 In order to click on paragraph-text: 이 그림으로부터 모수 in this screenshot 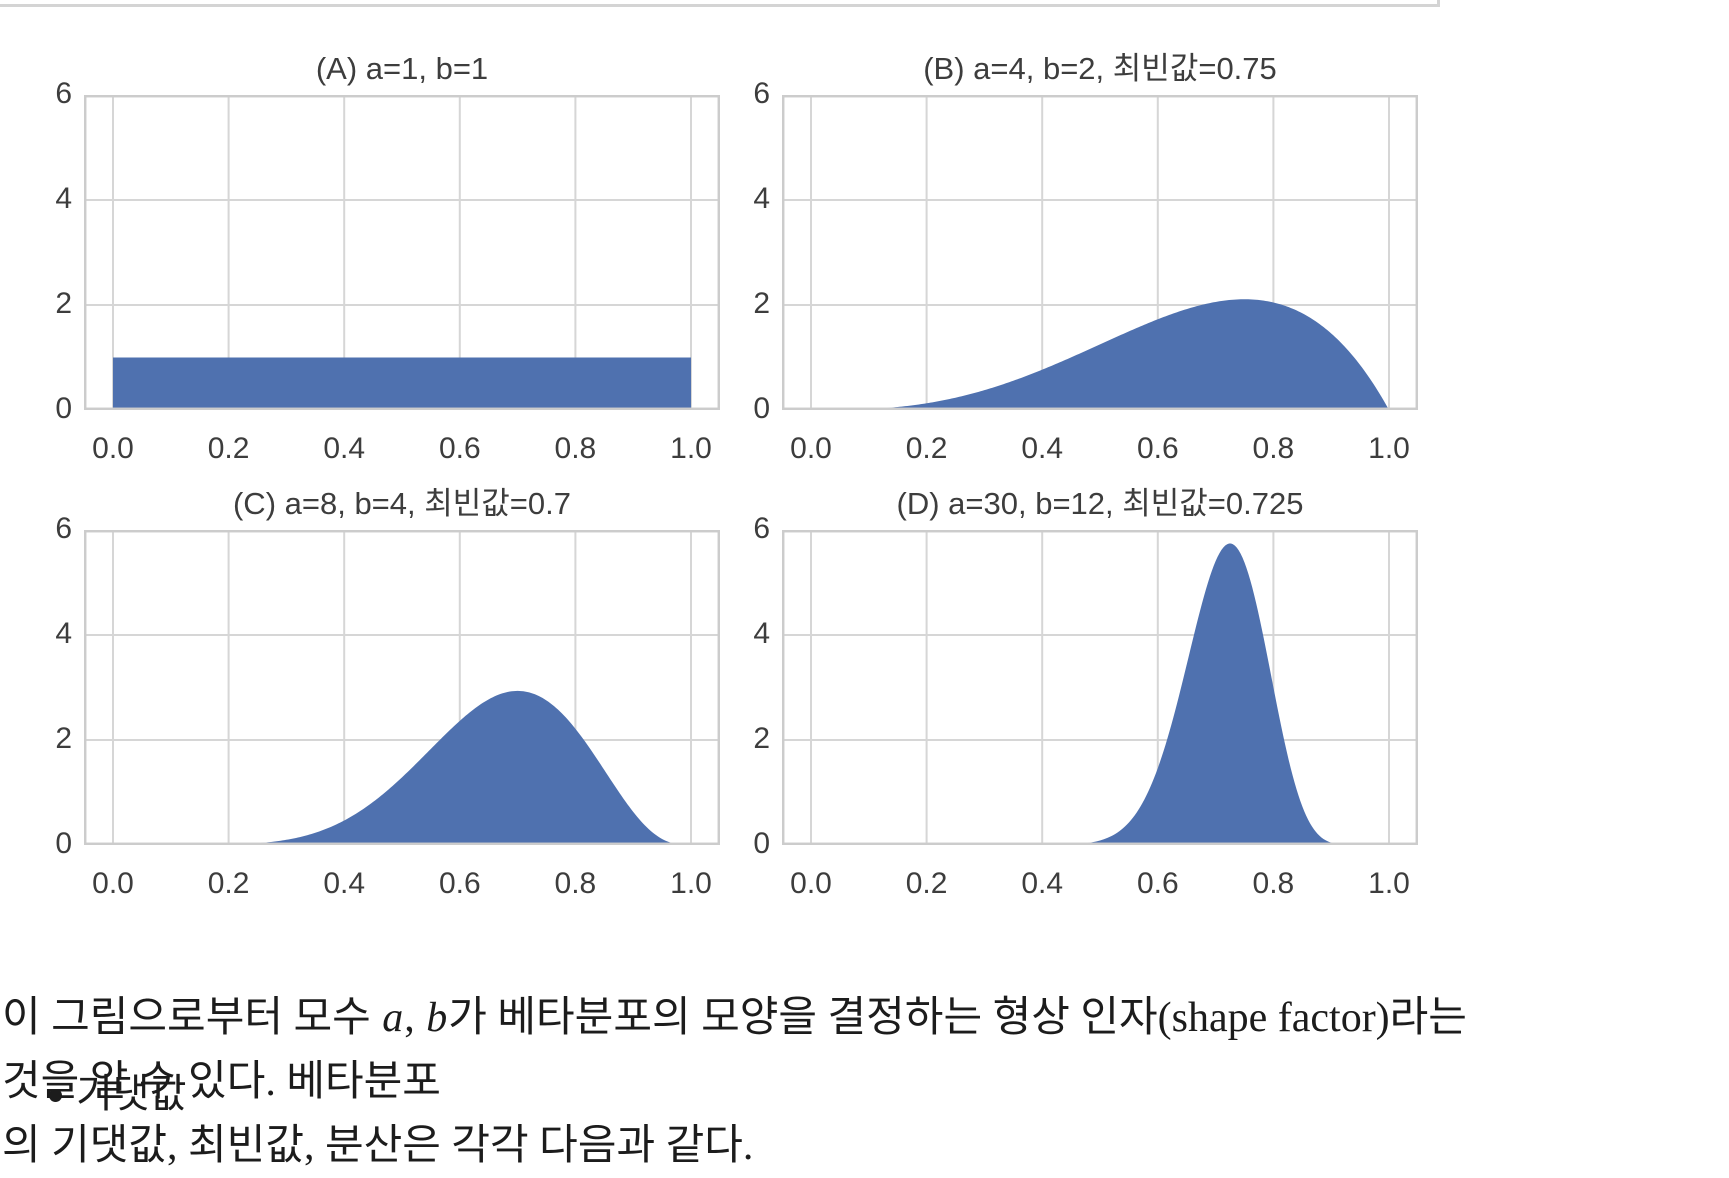, I will do `click(192, 1018)`.